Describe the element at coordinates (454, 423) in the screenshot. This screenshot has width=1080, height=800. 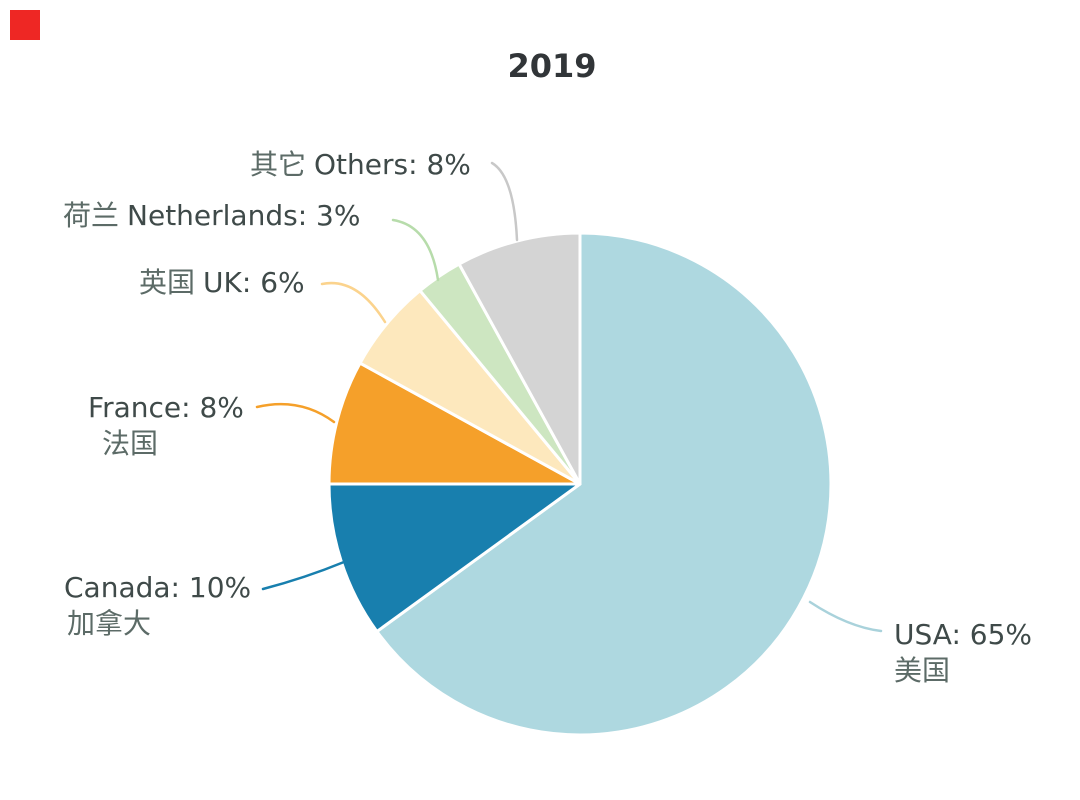
I see `pie-slice-france` at that location.